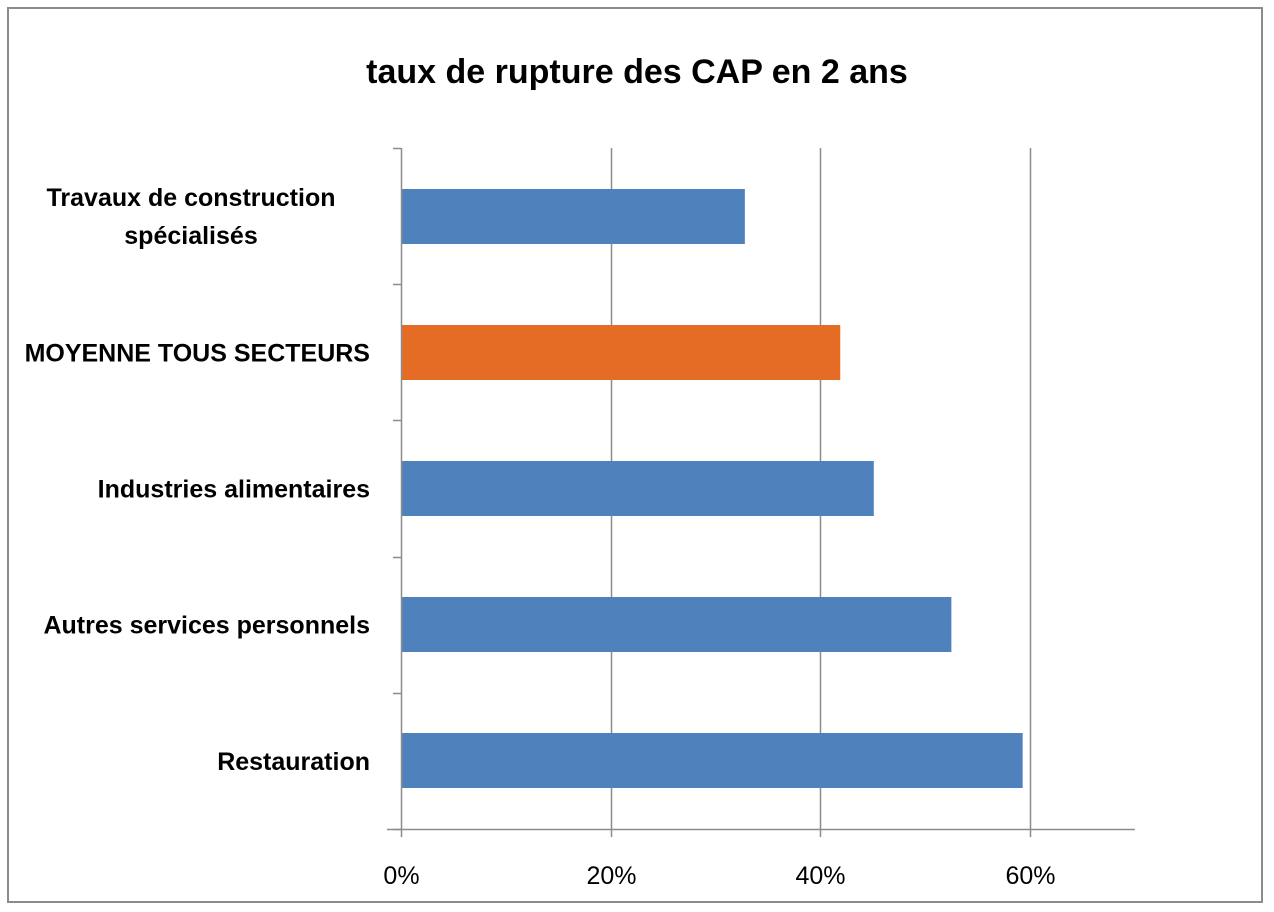 Image resolution: width=1274 pixels, height=912 pixels. I want to click on category-label-0: Travaux de construction spécialisés, so click(191, 217).